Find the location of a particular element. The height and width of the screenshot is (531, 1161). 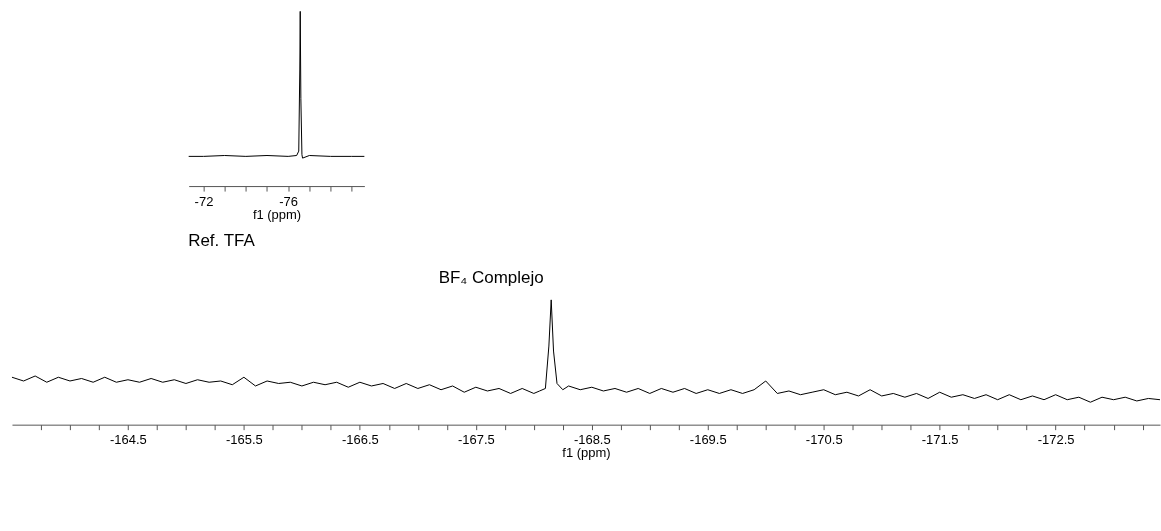

x-tick-label: -171.5 is located at coordinates (940, 440).